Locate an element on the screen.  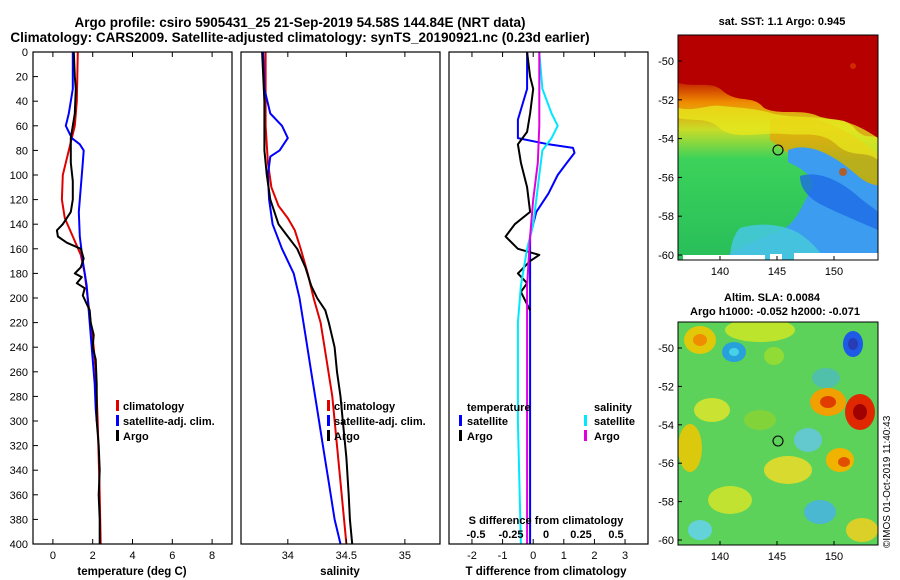
sst-map-frame is located at coordinates (778, 147).